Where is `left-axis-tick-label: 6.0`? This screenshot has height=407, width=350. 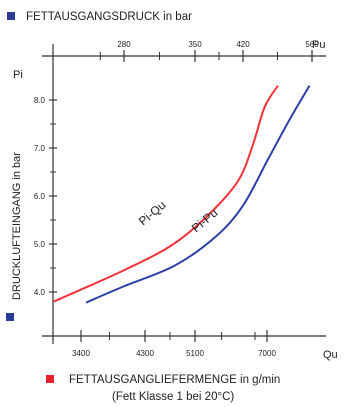
left-axis-tick-label: 6.0 is located at coordinates (40, 196).